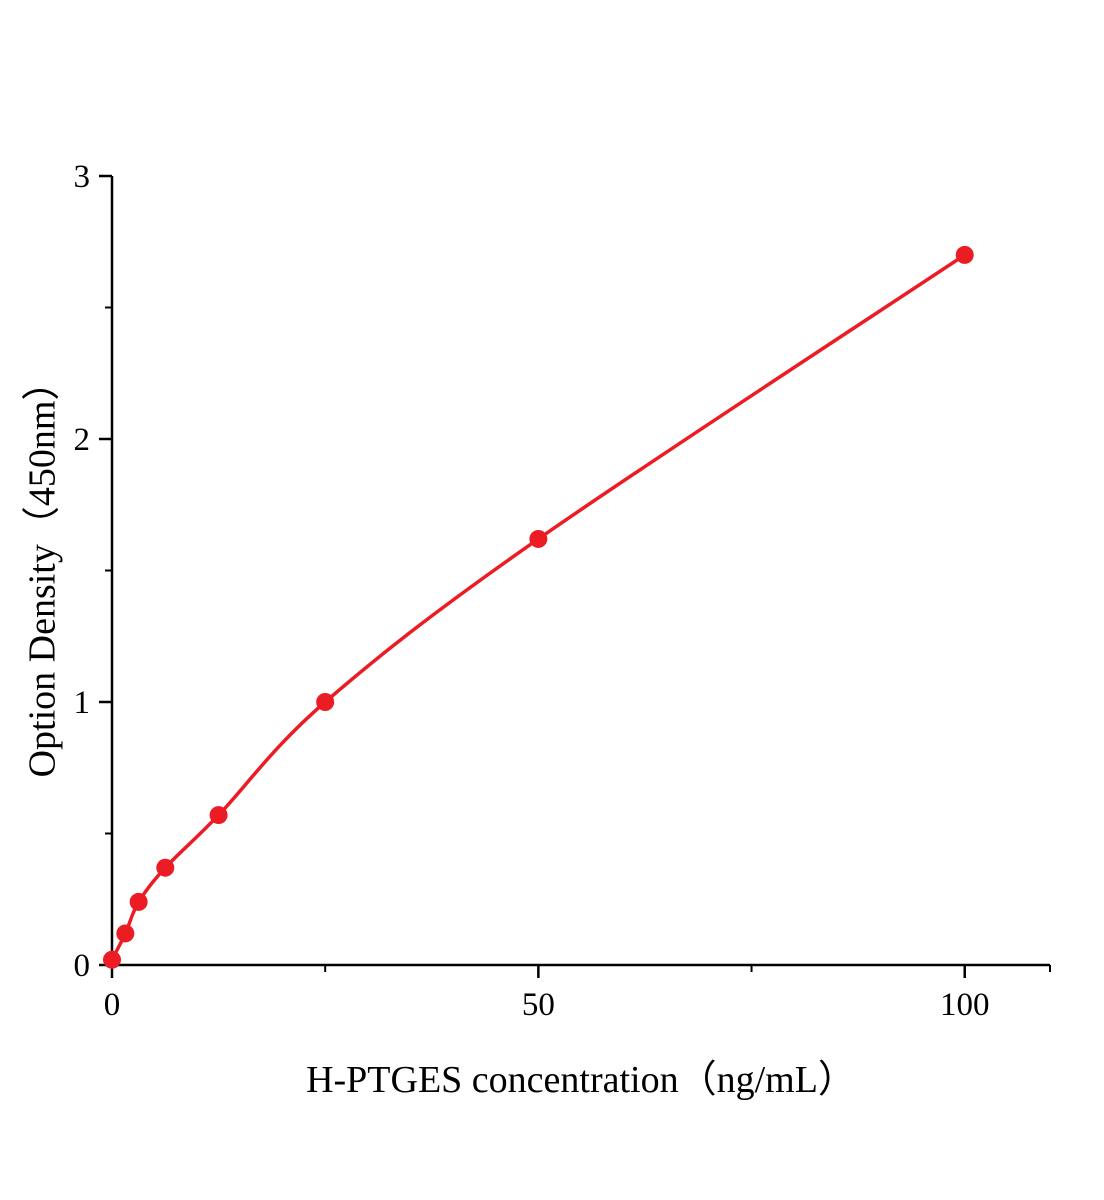  What do you see at coordinates (82, 440) in the screenshot?
I see `y-tick-label: 2` at bounding box center [82, 440].